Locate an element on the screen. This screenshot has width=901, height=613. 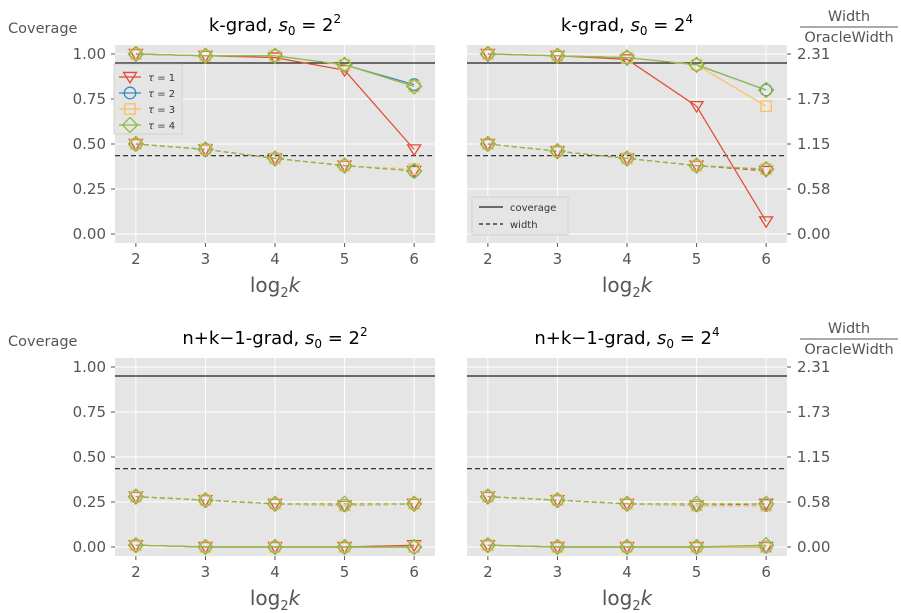
line-style-legend: coverage width is located at coordinates (520, 216).